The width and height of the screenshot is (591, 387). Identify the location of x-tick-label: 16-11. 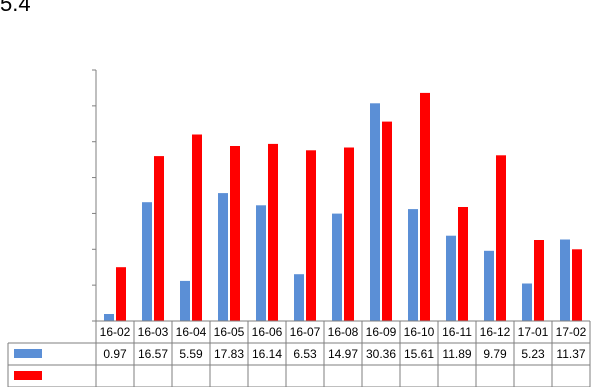
(457, 332).